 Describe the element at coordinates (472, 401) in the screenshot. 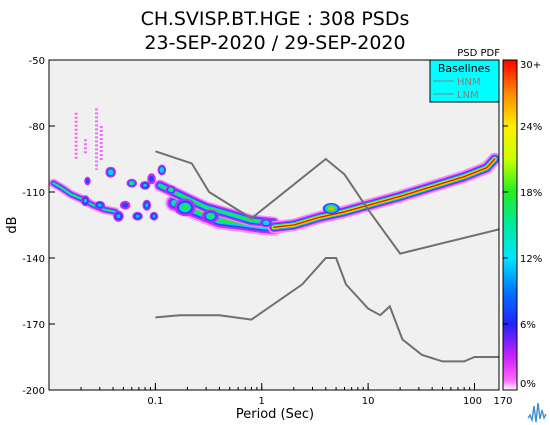

I see `x-tick-label: 100` at that location.